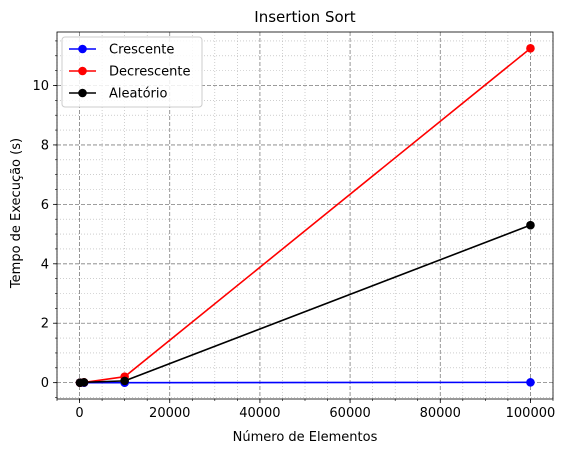 The image size is (567, 453). What do you see at coordinates (259, 413) in the screenshot?
I see `x-tick-label: 40000` at bounding box center [259, 413].